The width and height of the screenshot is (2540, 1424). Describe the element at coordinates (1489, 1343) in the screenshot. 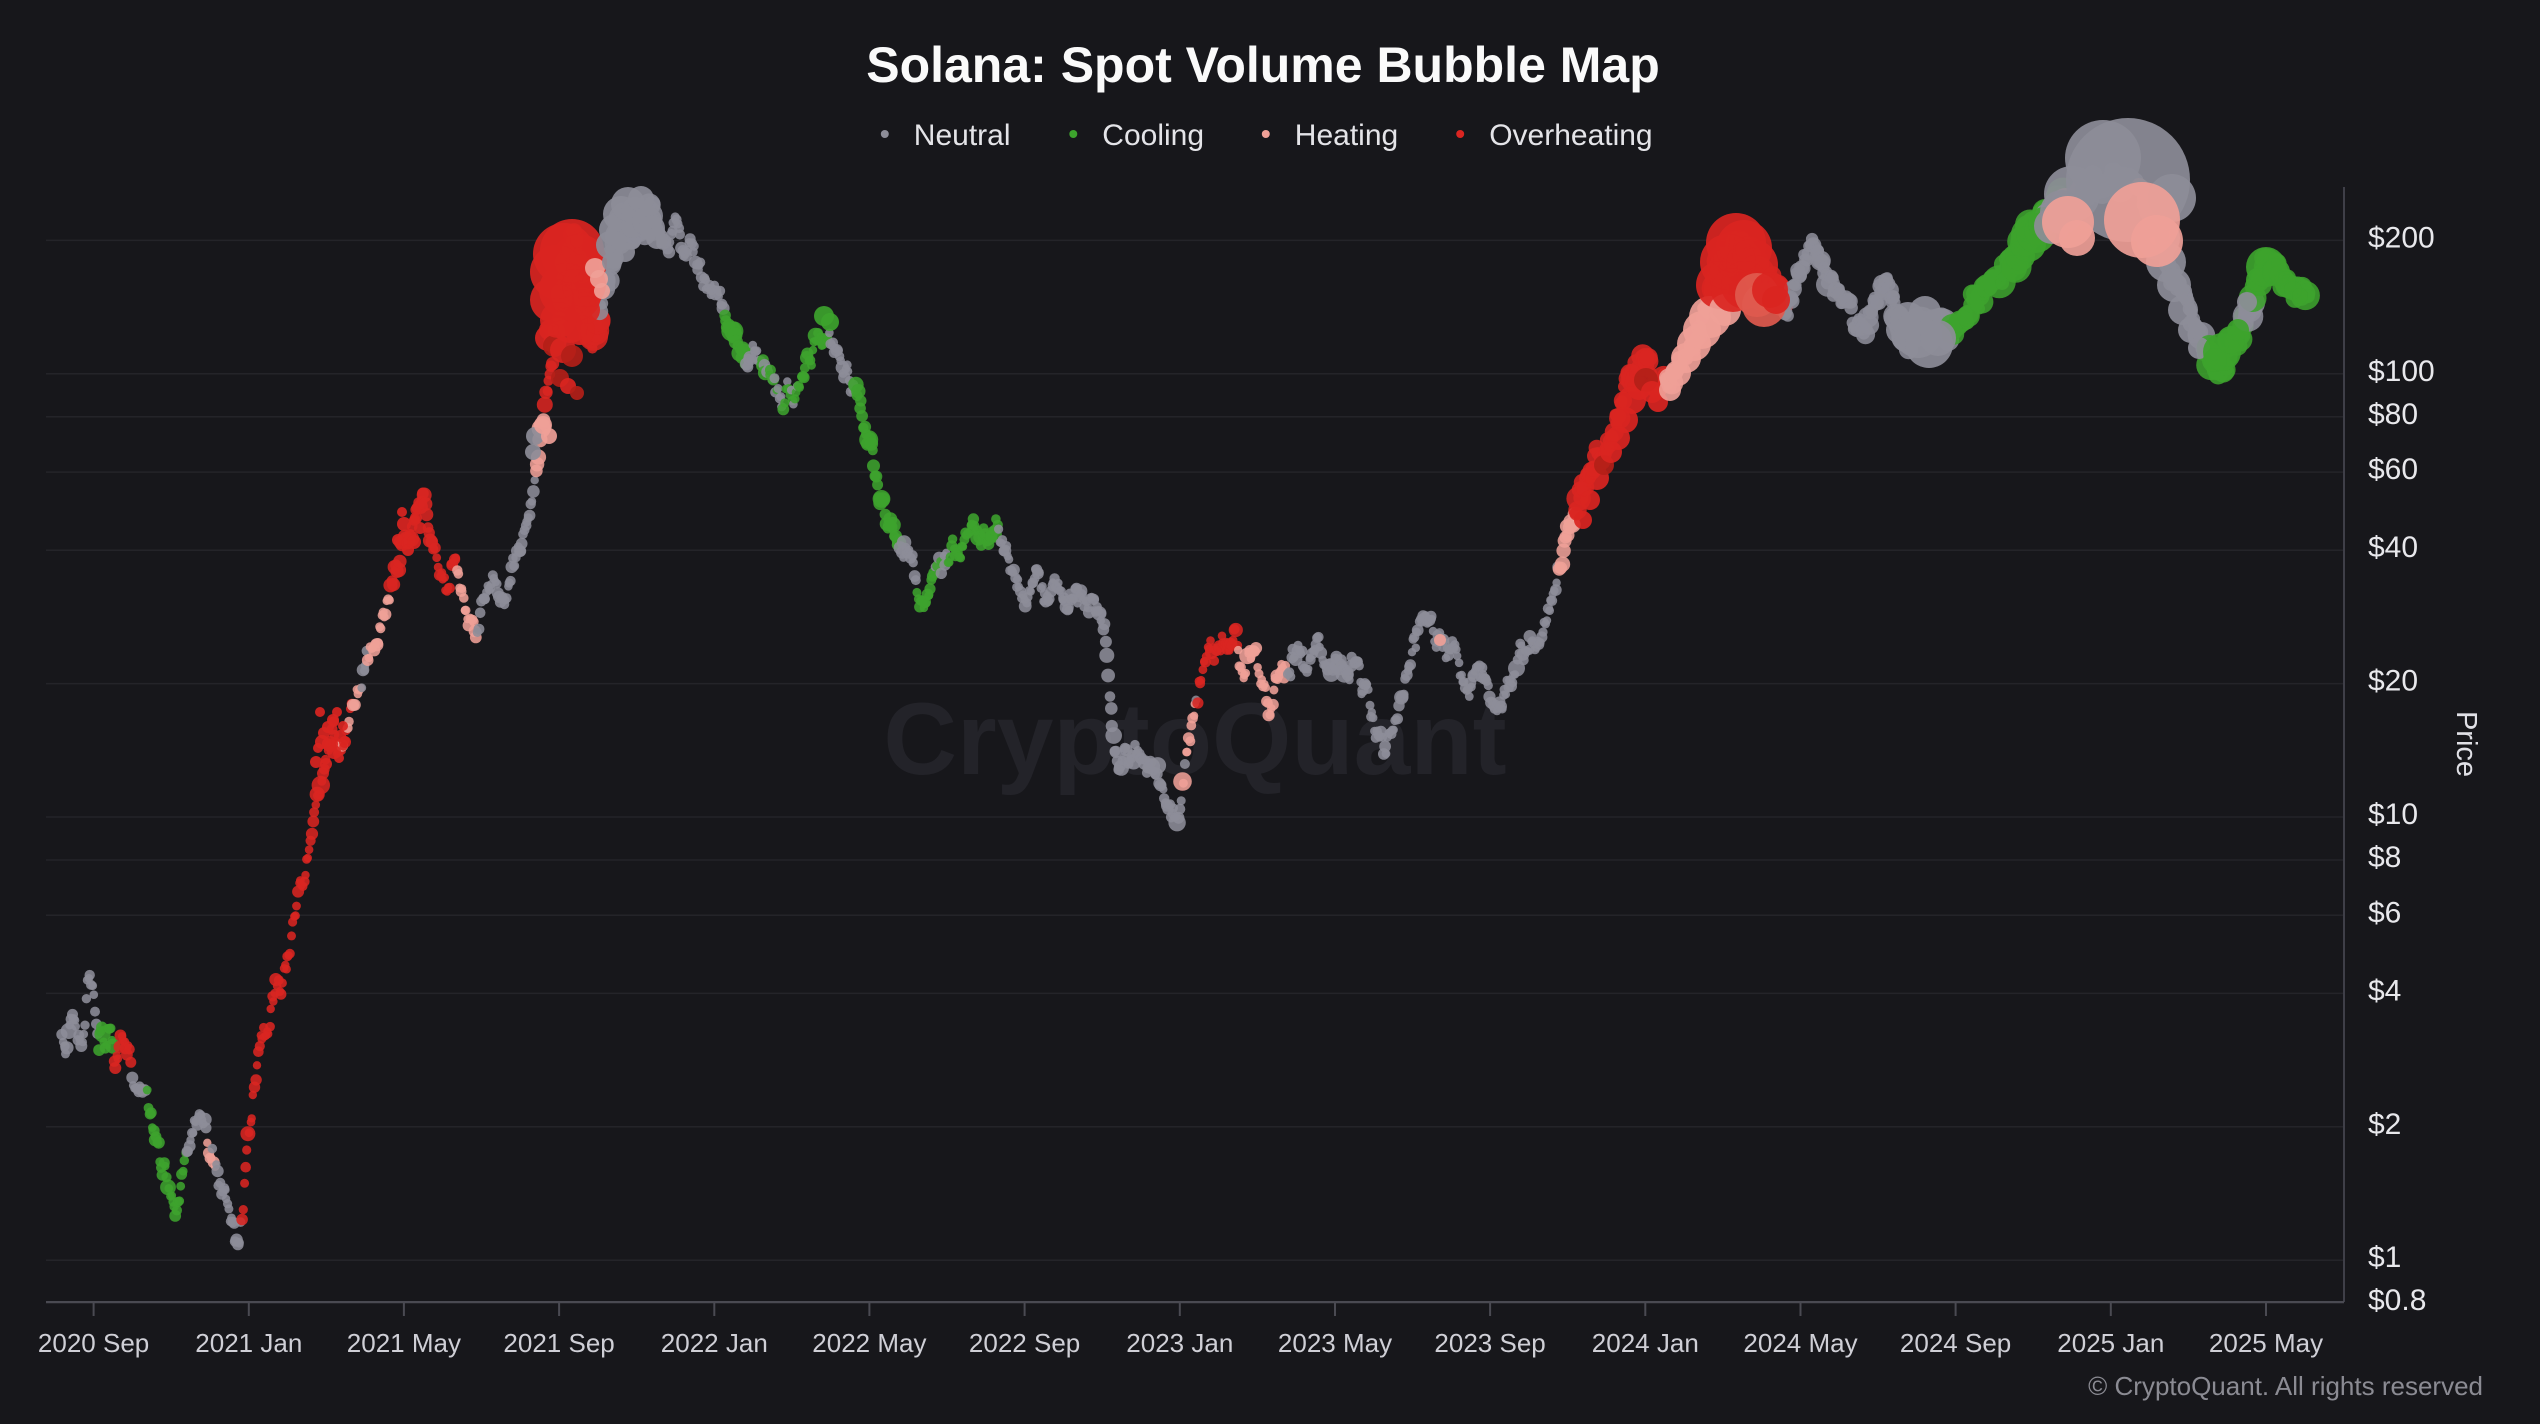

I see `svg-text: 2023 Sep` at that location.